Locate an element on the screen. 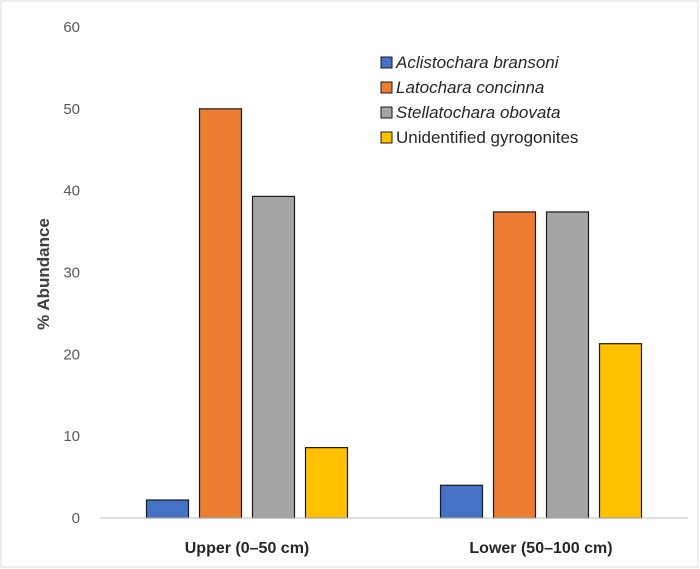  x-category-label: Lower (50–100 cm) is located at coordinates (540, 548).